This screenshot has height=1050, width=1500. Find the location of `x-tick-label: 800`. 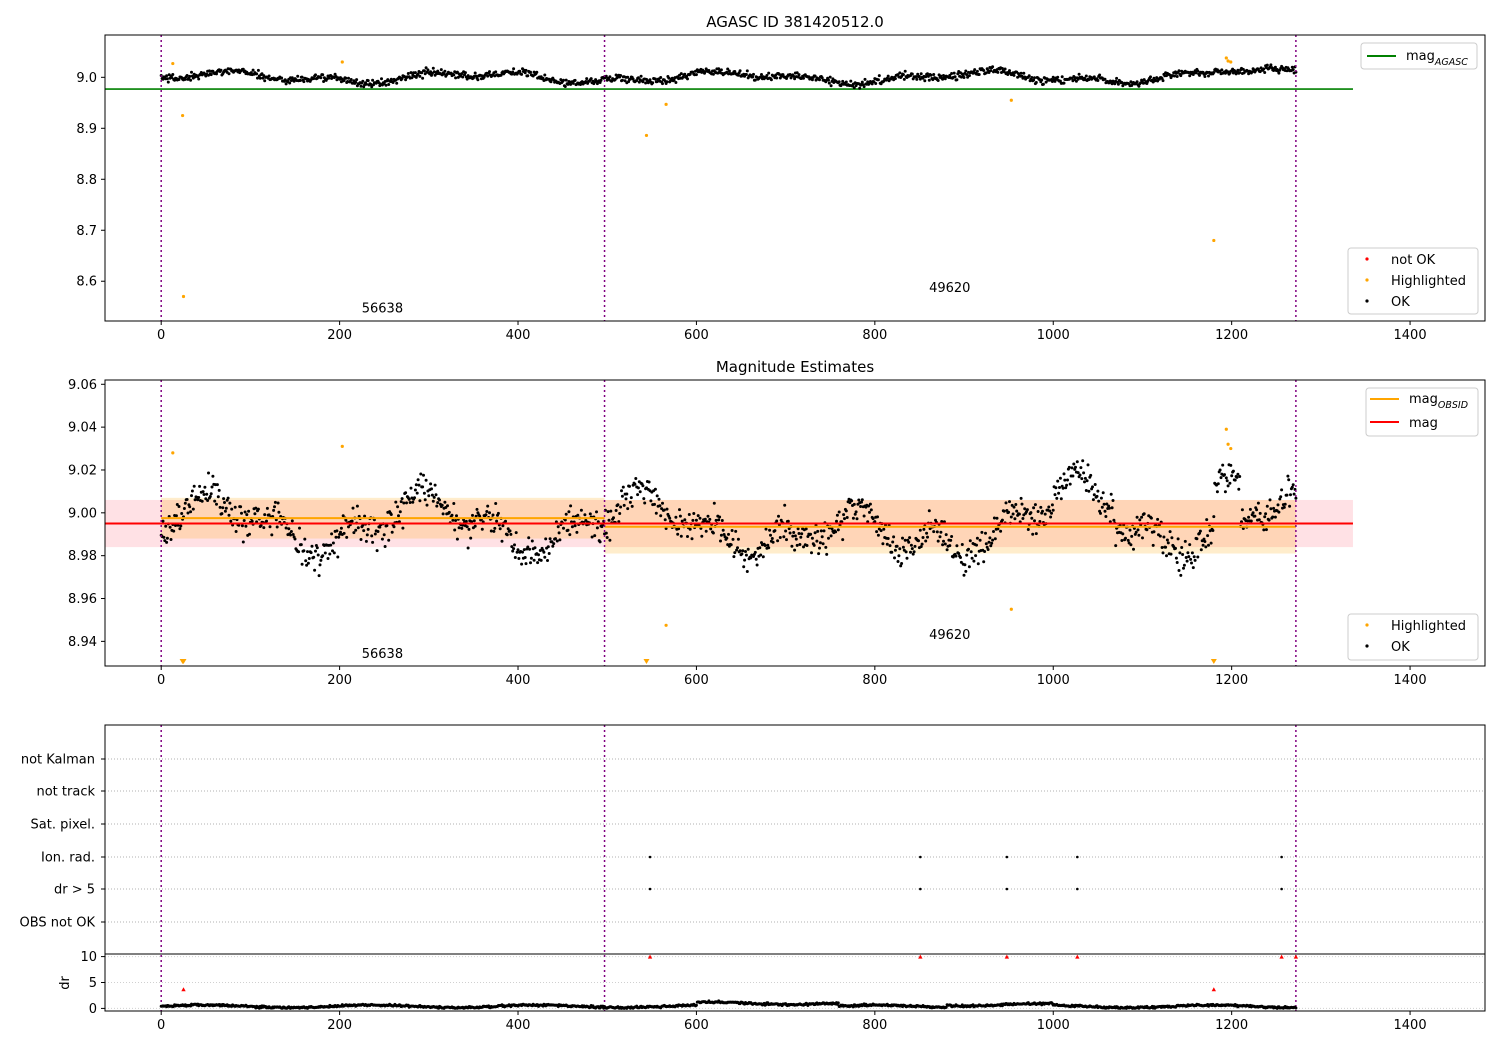

x-tick-label: 800 is located at coordinates (874, 1025).